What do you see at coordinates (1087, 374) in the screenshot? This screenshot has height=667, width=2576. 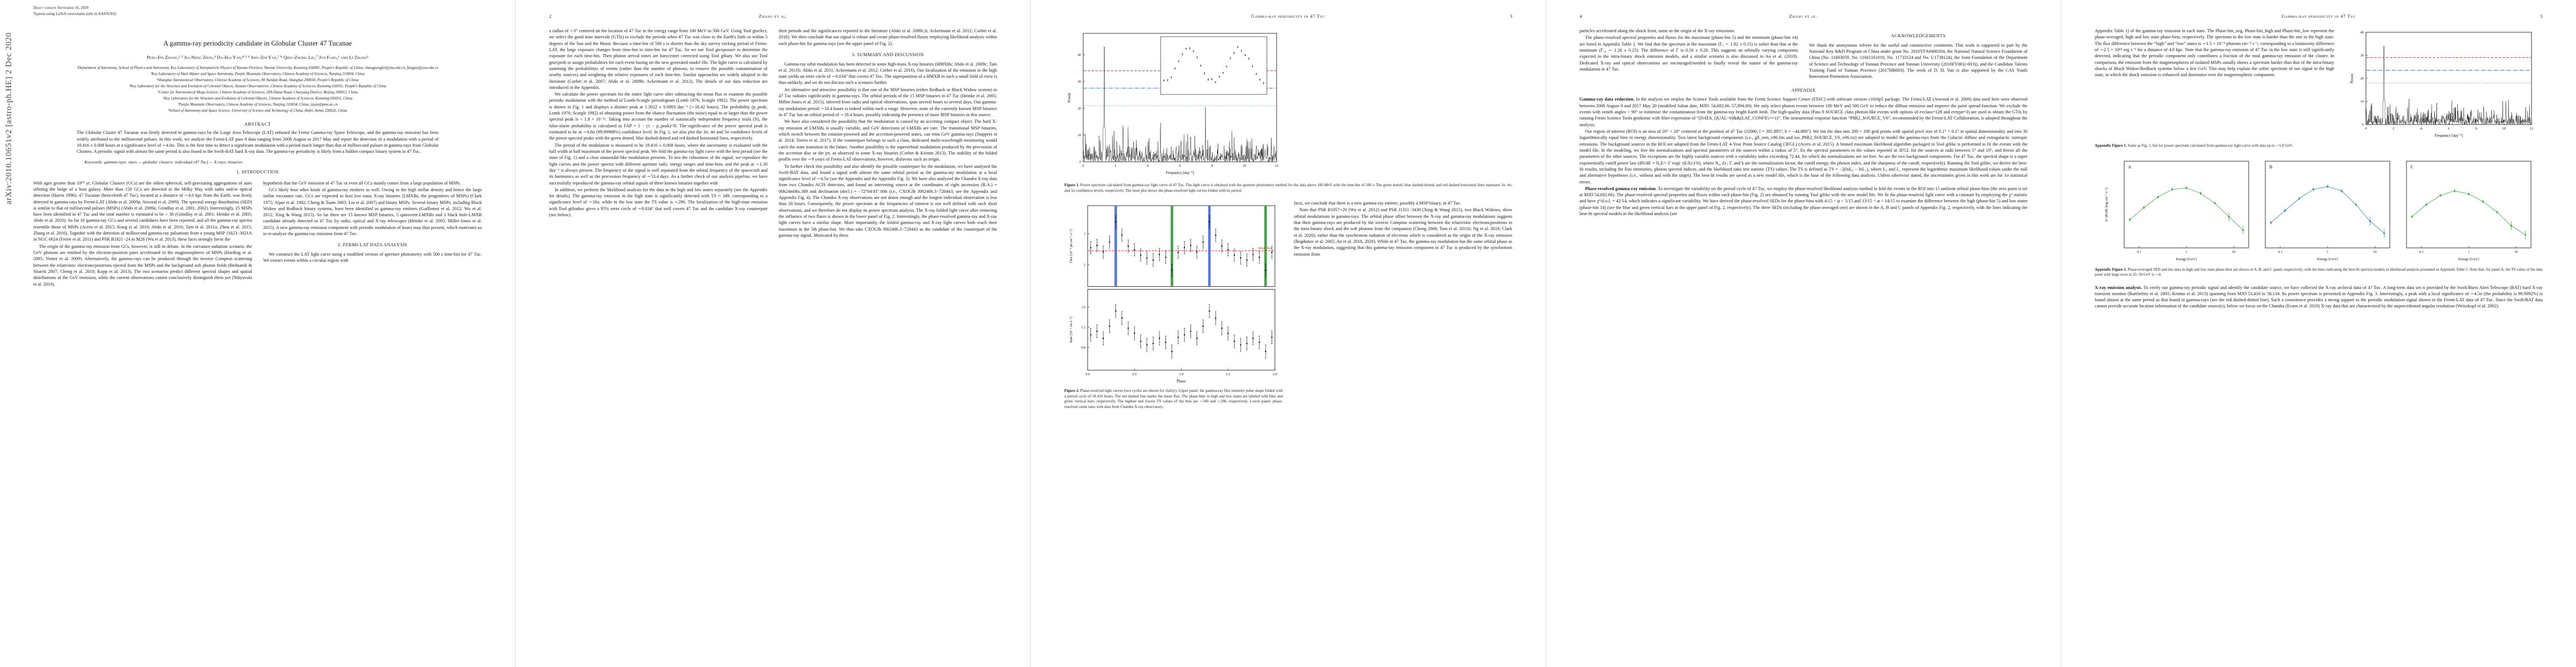 I see `svg-text: 0.0` at bounding box center [1087, 374].